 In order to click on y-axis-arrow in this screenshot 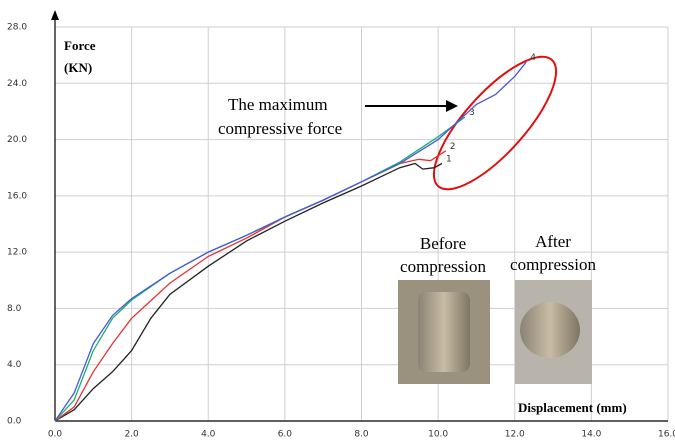, I will do `click(55, 15)`.